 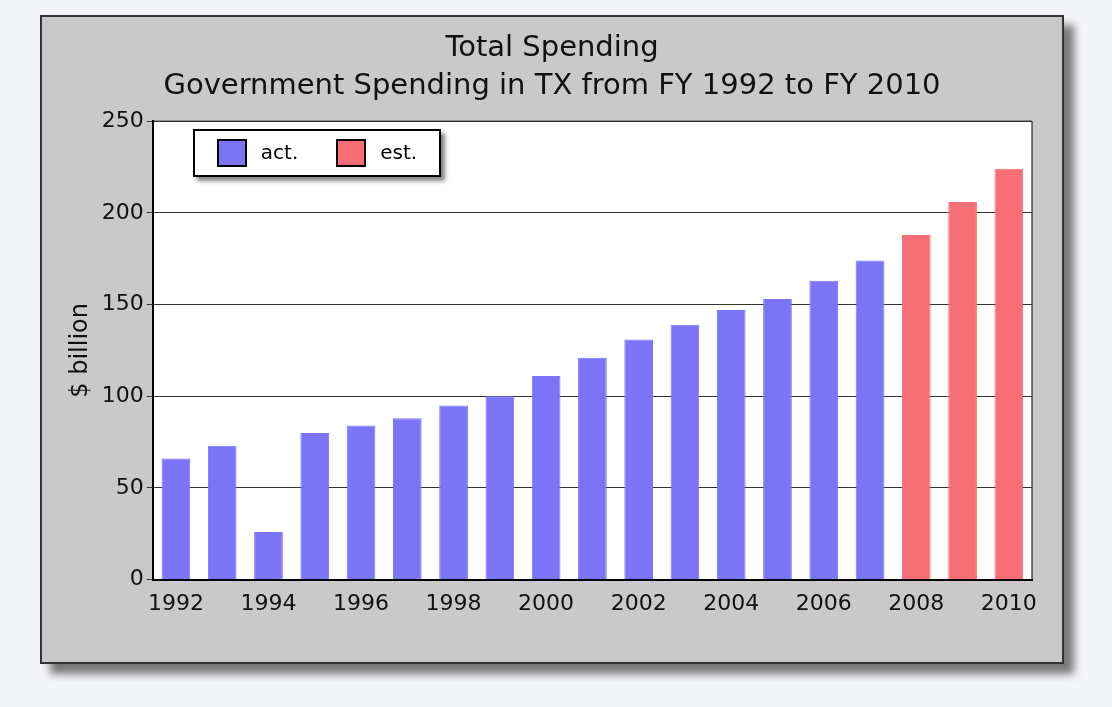 I want to click on y-tick-label: 200, so click(x=122, y=211).